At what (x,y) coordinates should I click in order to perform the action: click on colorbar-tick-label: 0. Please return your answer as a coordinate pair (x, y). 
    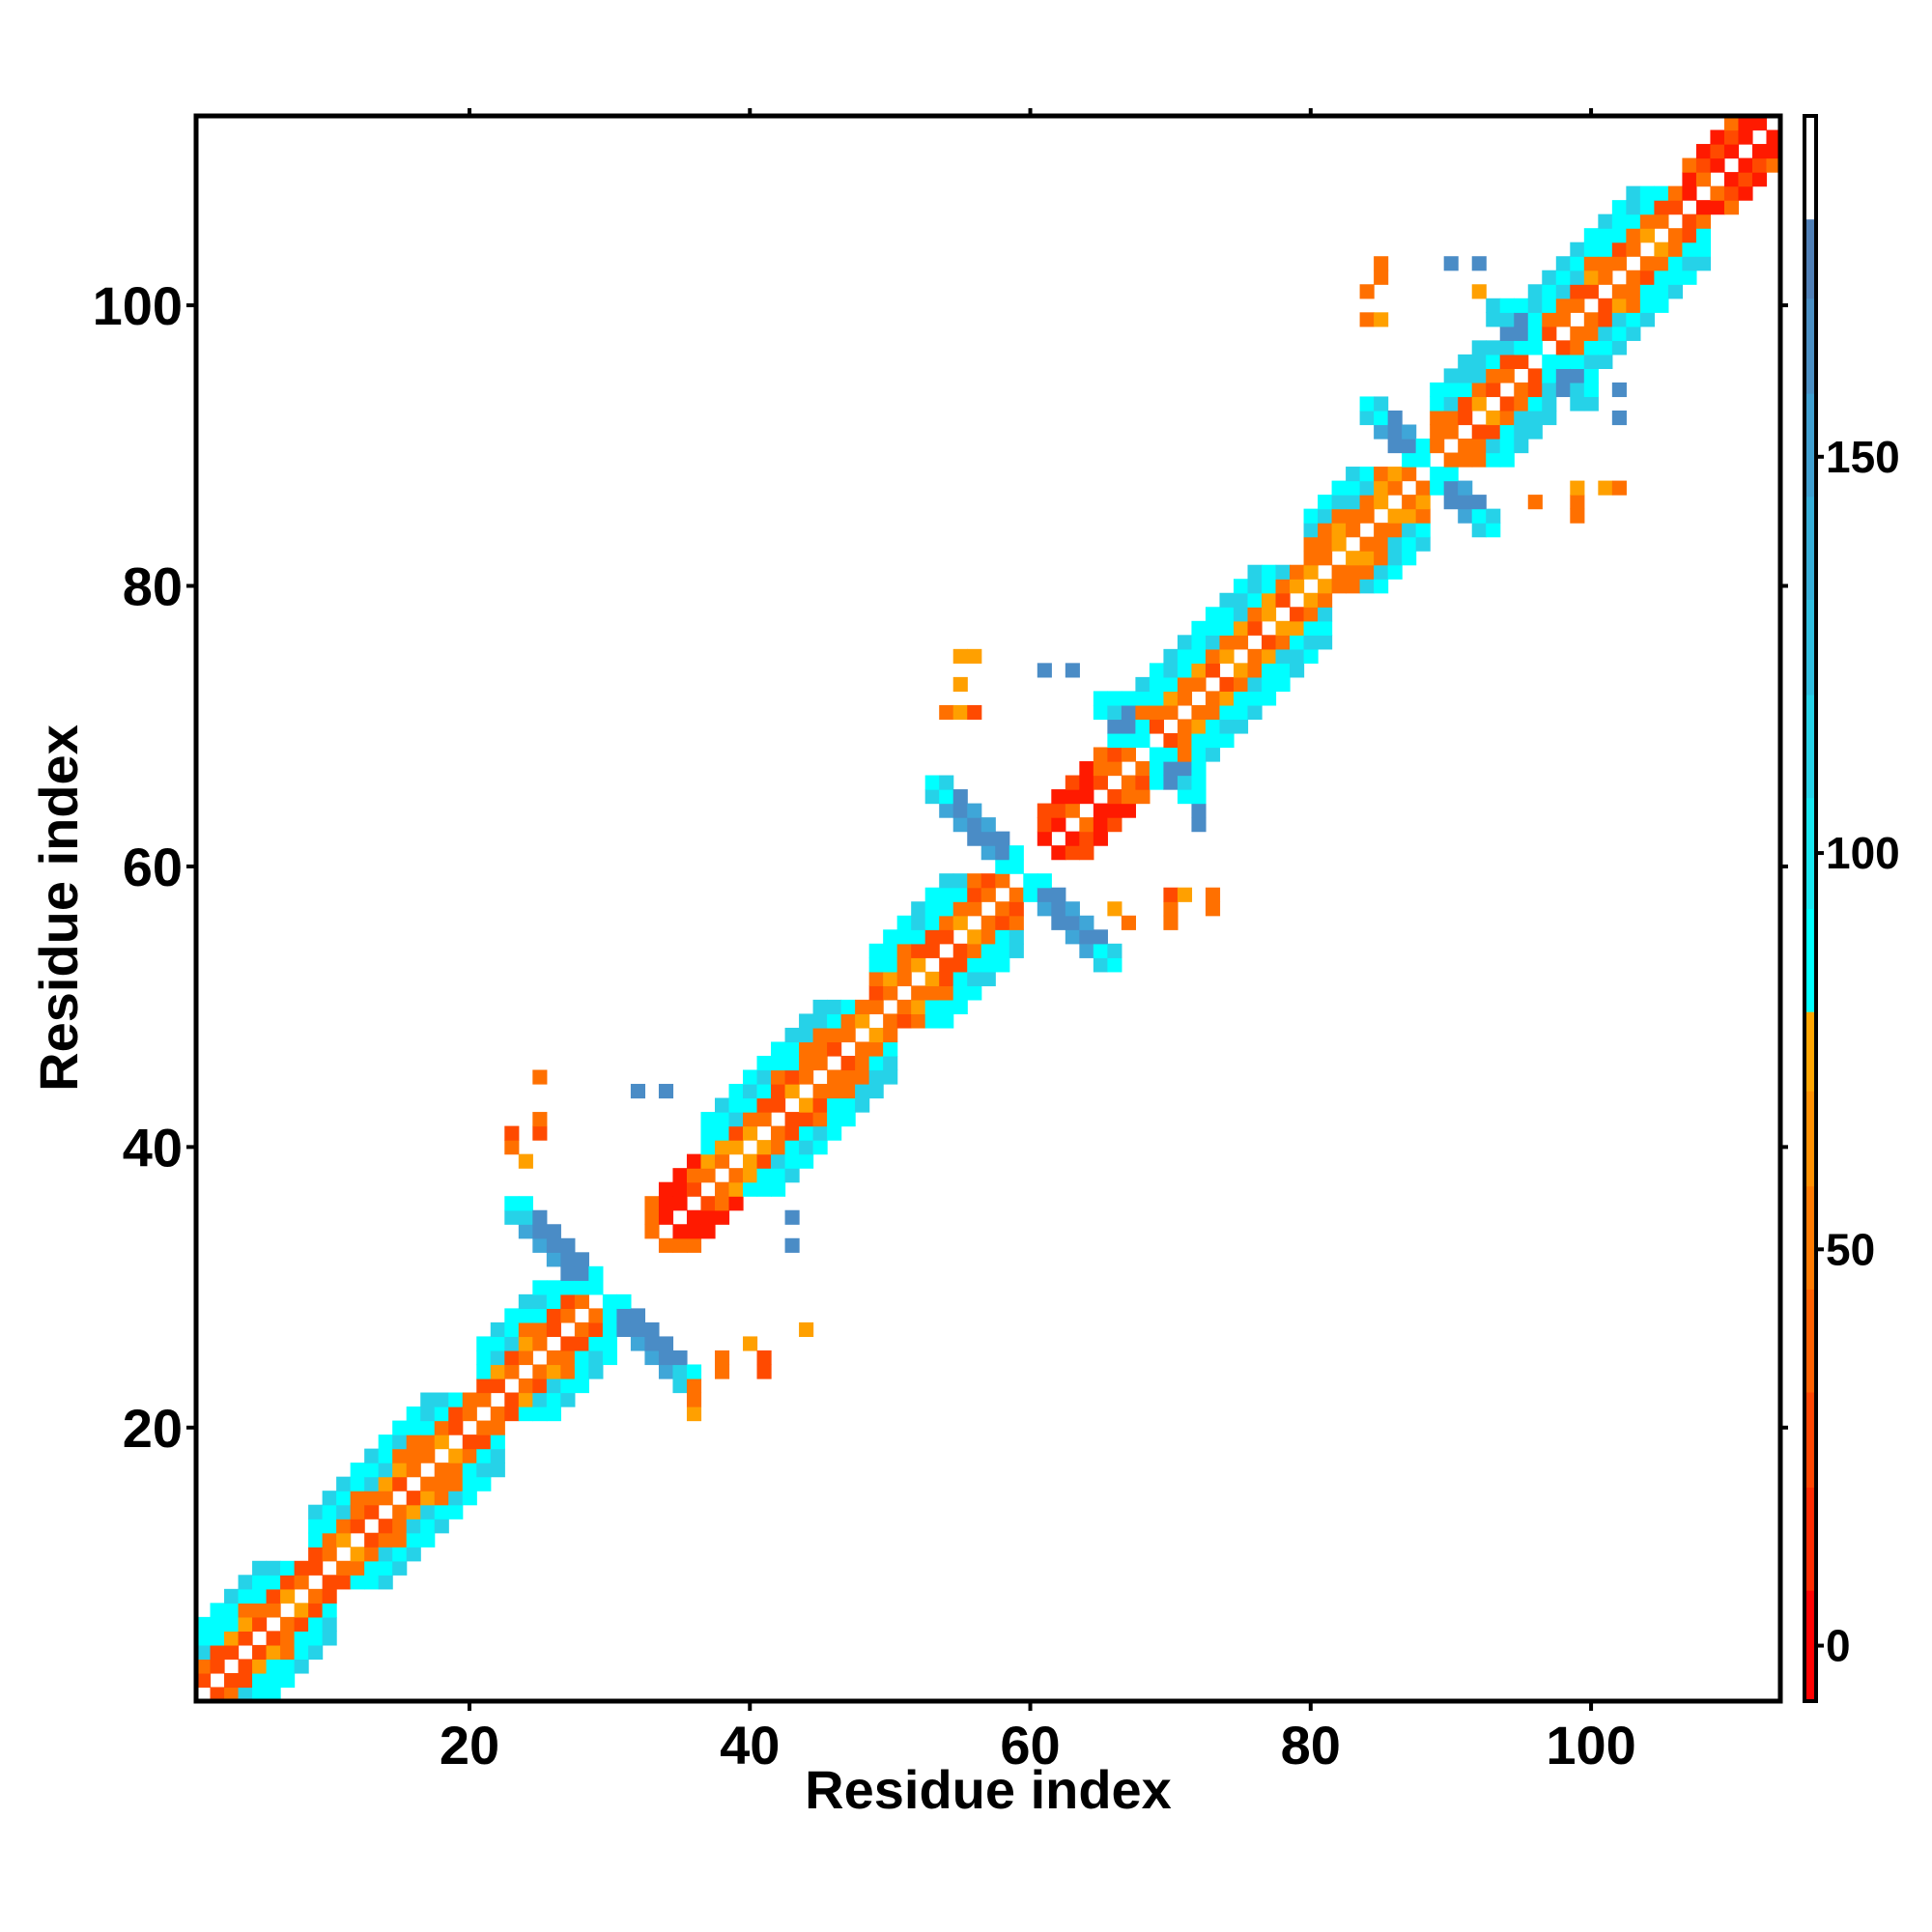
    Looking at the image, I should click on (1838, 1646).